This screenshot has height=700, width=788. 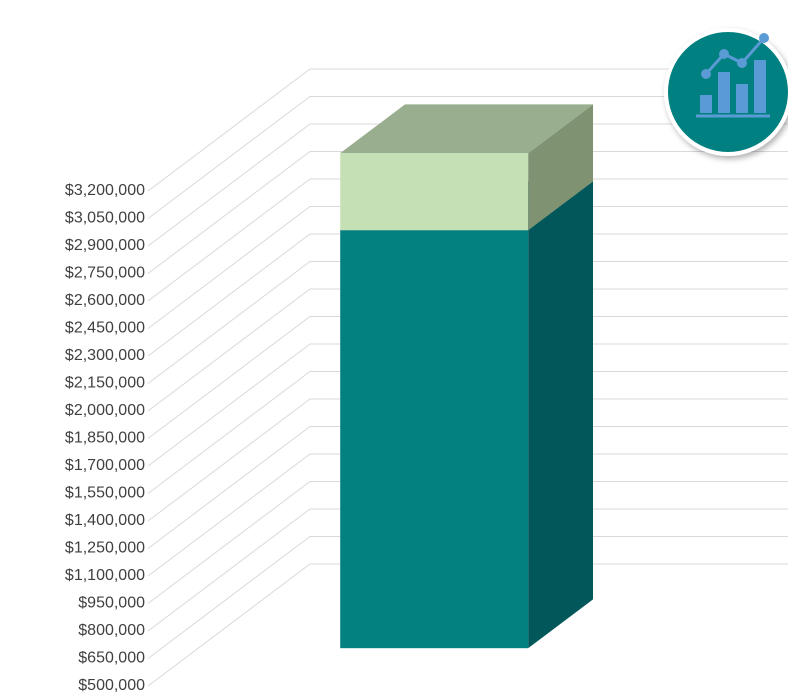 I want to click on y-tick-label: $1,550,000, so click(x=105, y=493).